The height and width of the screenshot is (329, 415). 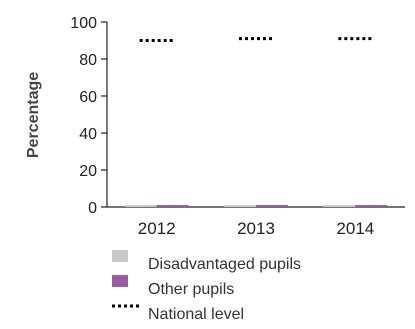 What do you see at coordinates (120, 256) in the screenshot?
I see `legend-swatch-disadvantaged-pupils` at bounding box center [120, 256].